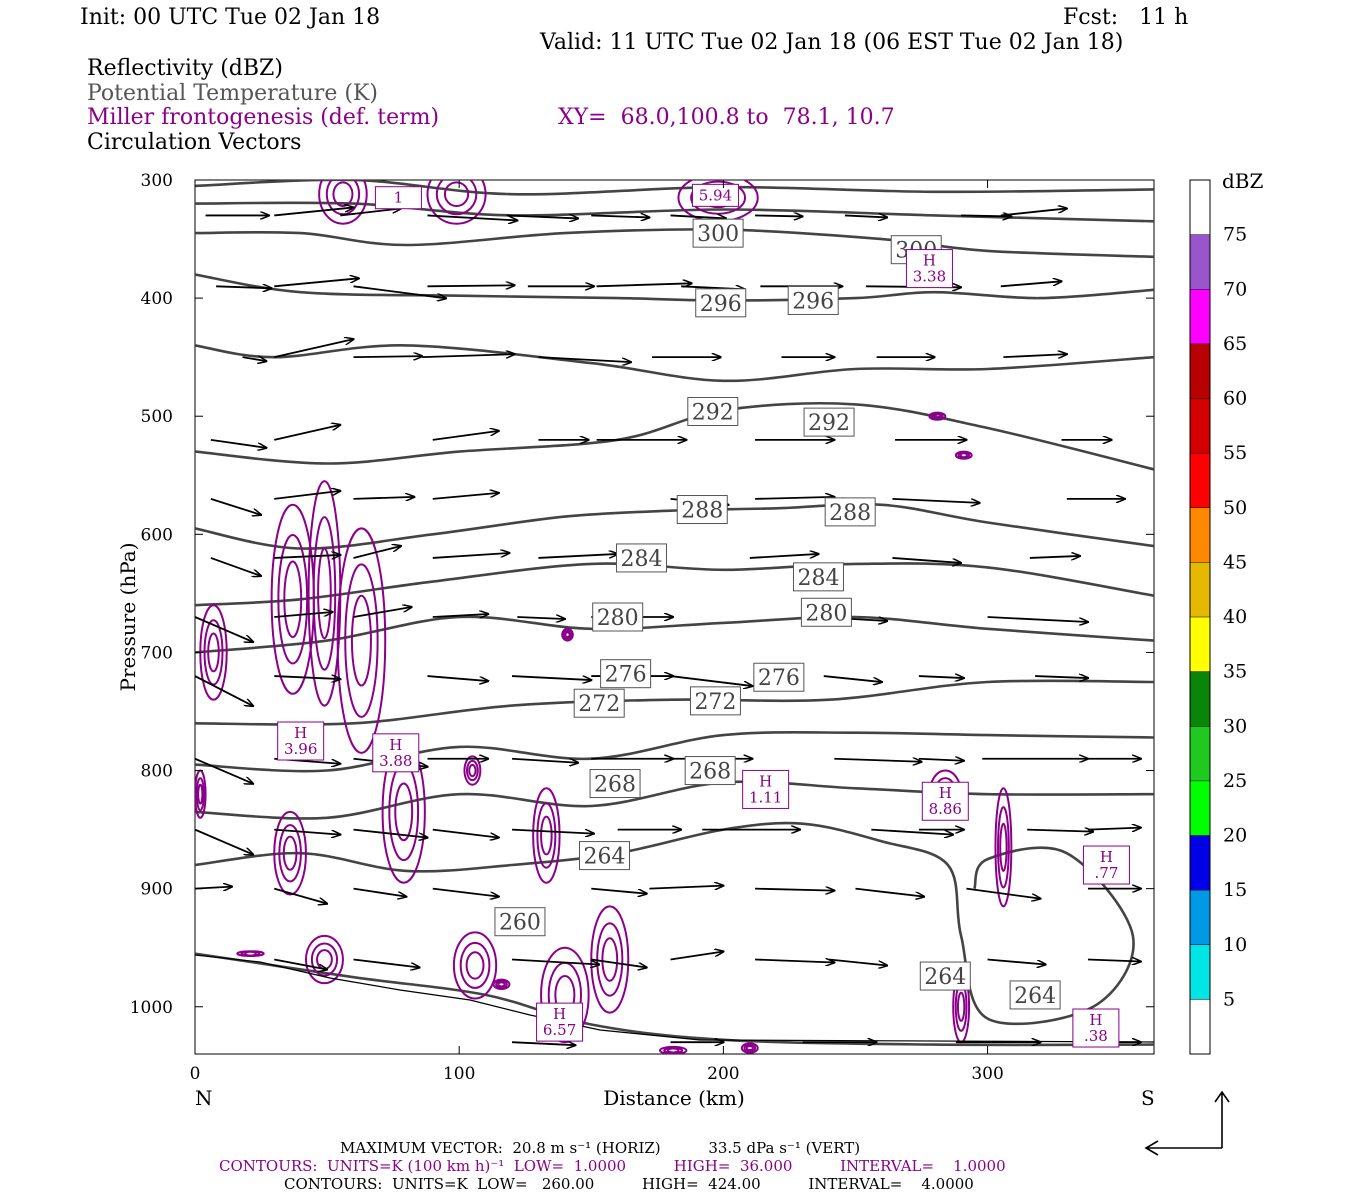 The image size is (1350, 1200). Describe the element at coordinates (618, 618) in the screenshot. I see `theta-label-text: 280` at that location.